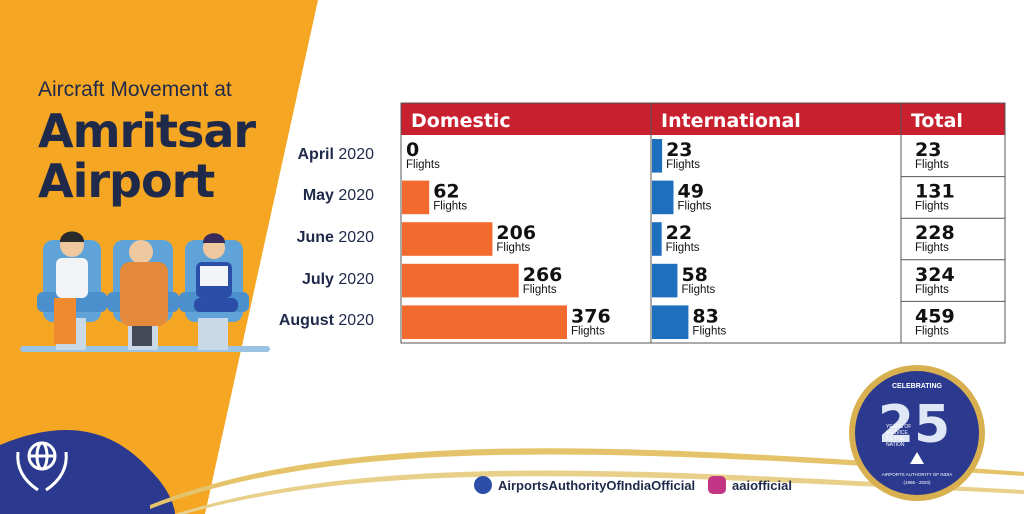 The image size is (1024, 514). I want to click on data-label-international: 22, so click(679, 233).